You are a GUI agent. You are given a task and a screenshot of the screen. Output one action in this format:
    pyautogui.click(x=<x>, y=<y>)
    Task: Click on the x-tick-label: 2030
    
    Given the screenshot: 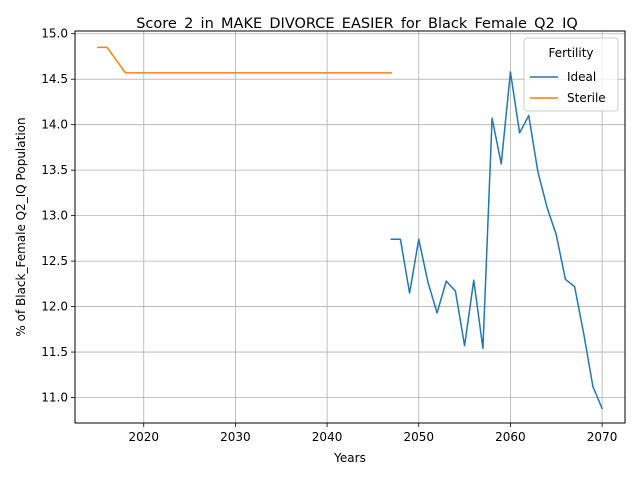 What is the action you would take?
    pyautogui.click(x=235, y=437)
    